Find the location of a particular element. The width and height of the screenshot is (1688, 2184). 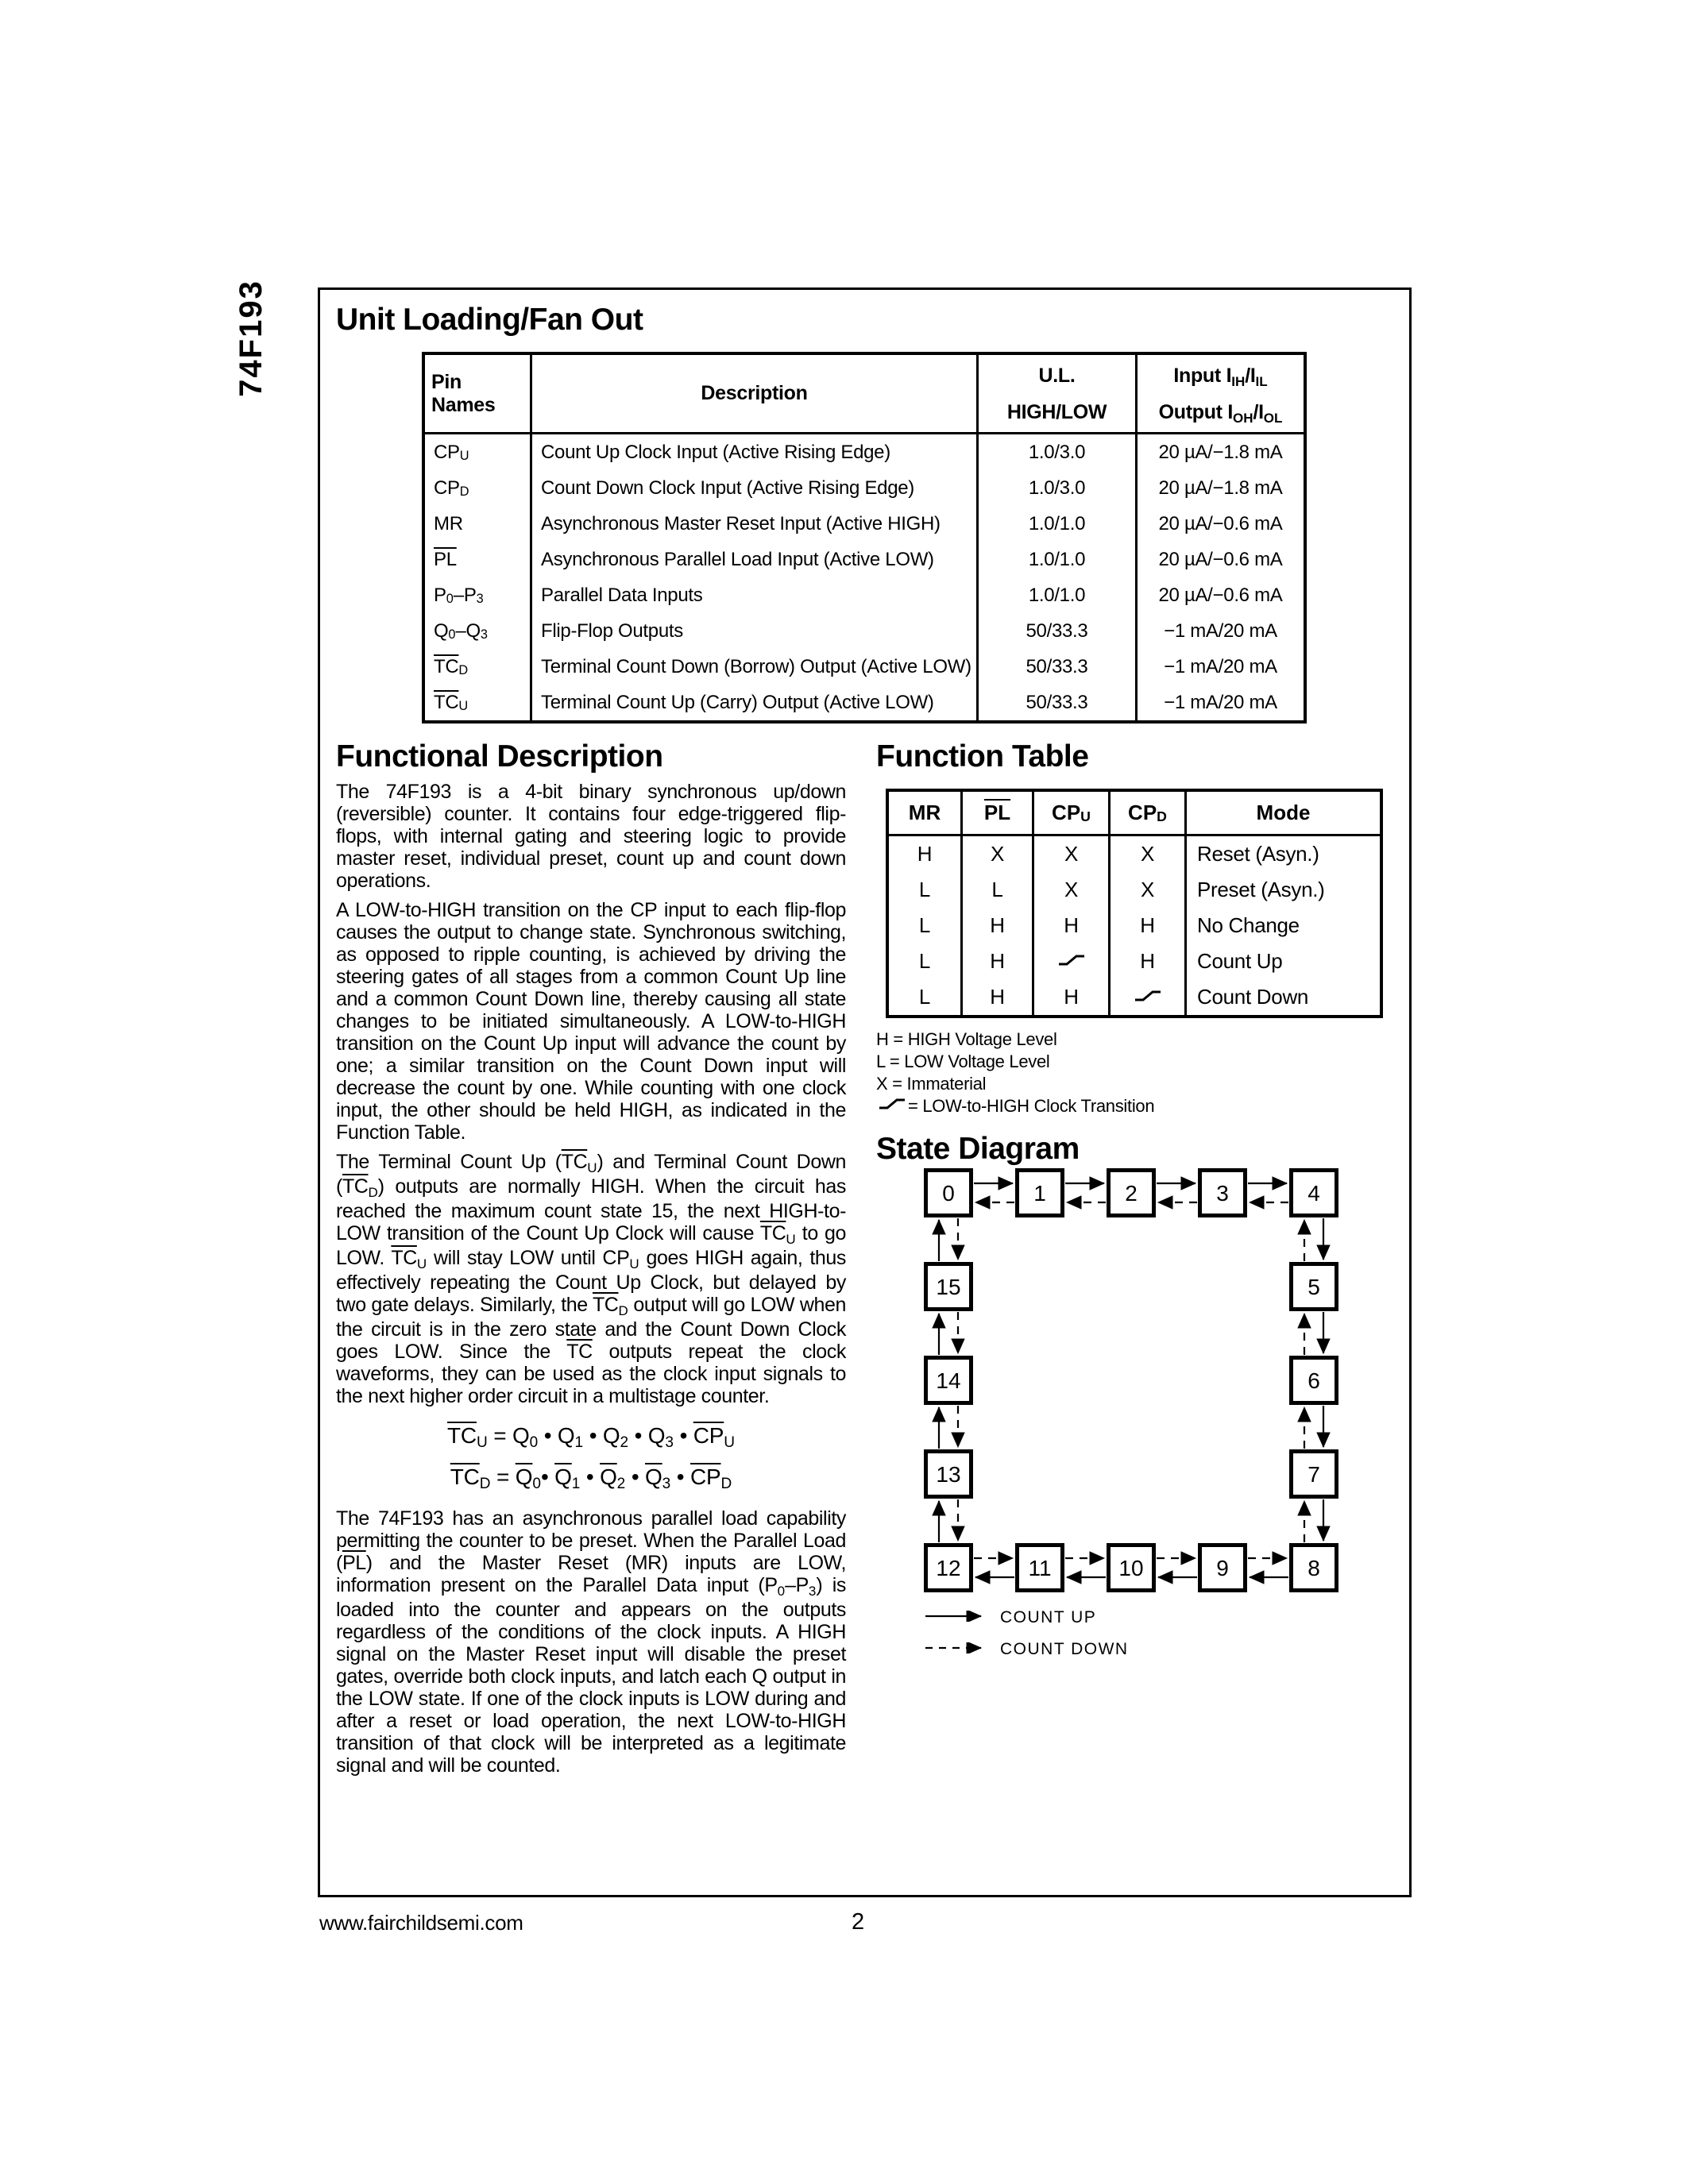

state-number: 6 is located at coordinates (1314, 1380).